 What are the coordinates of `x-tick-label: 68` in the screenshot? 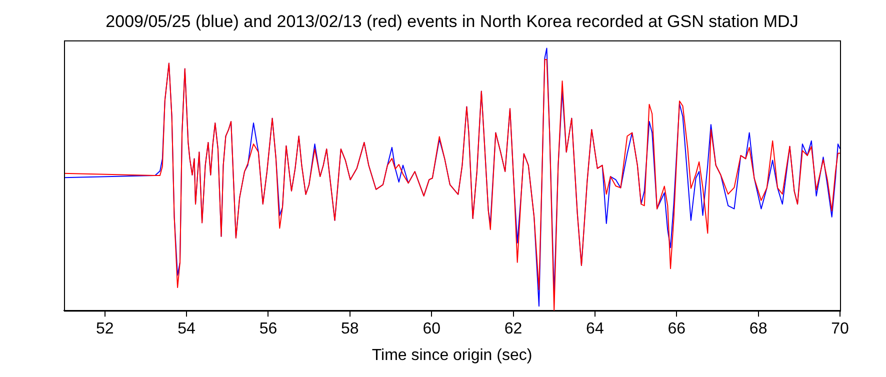 It's located at (758, 329).